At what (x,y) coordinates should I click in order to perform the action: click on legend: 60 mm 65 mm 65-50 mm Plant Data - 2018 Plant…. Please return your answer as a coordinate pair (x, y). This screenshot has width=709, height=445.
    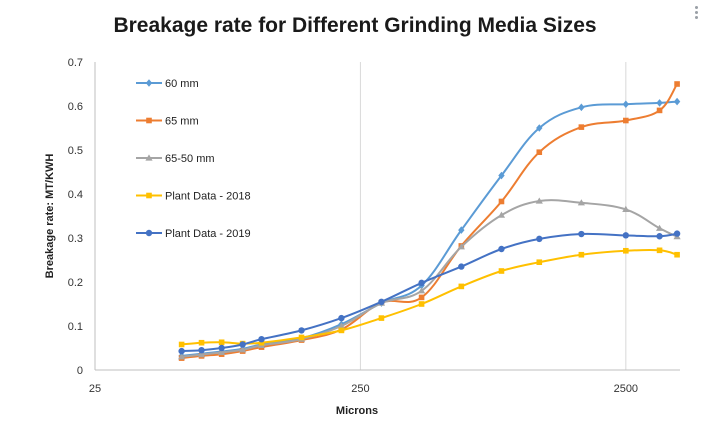
    Looking at the image, I should click on (193, 159).